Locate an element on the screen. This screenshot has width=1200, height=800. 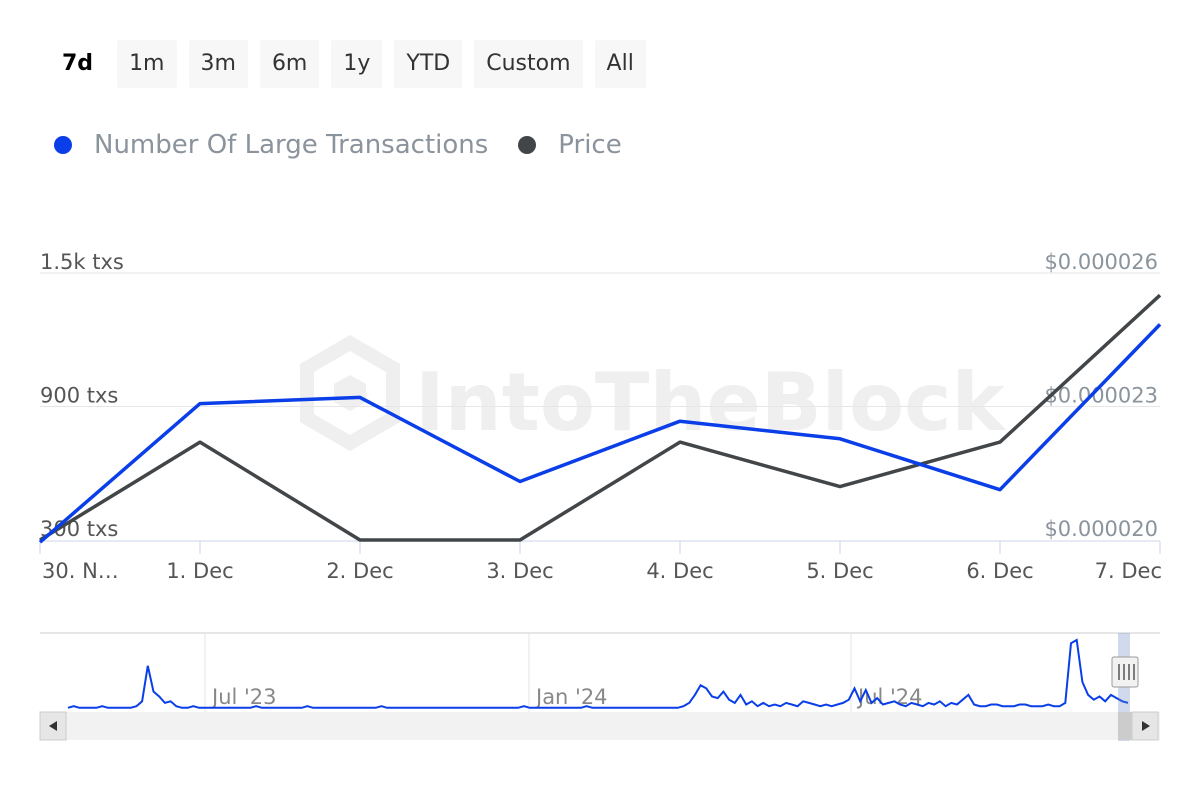
legend-label-large-transactions: Number Of Large Transactions is located at coordinates (291, 145).